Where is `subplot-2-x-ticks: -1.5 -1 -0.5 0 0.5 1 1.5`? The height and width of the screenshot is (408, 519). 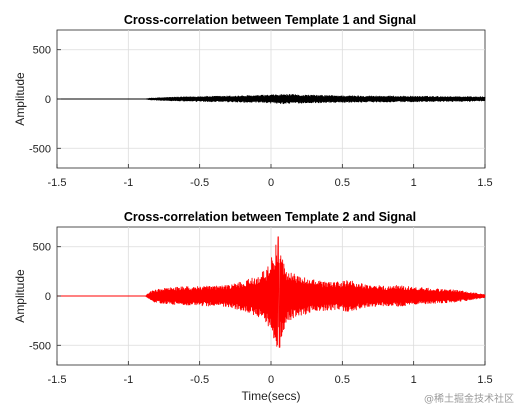
subplot-2-x-ticks: -1.5 -1 -0.5 0 0.5 1 1.5 is located at coordinates (270, 373).